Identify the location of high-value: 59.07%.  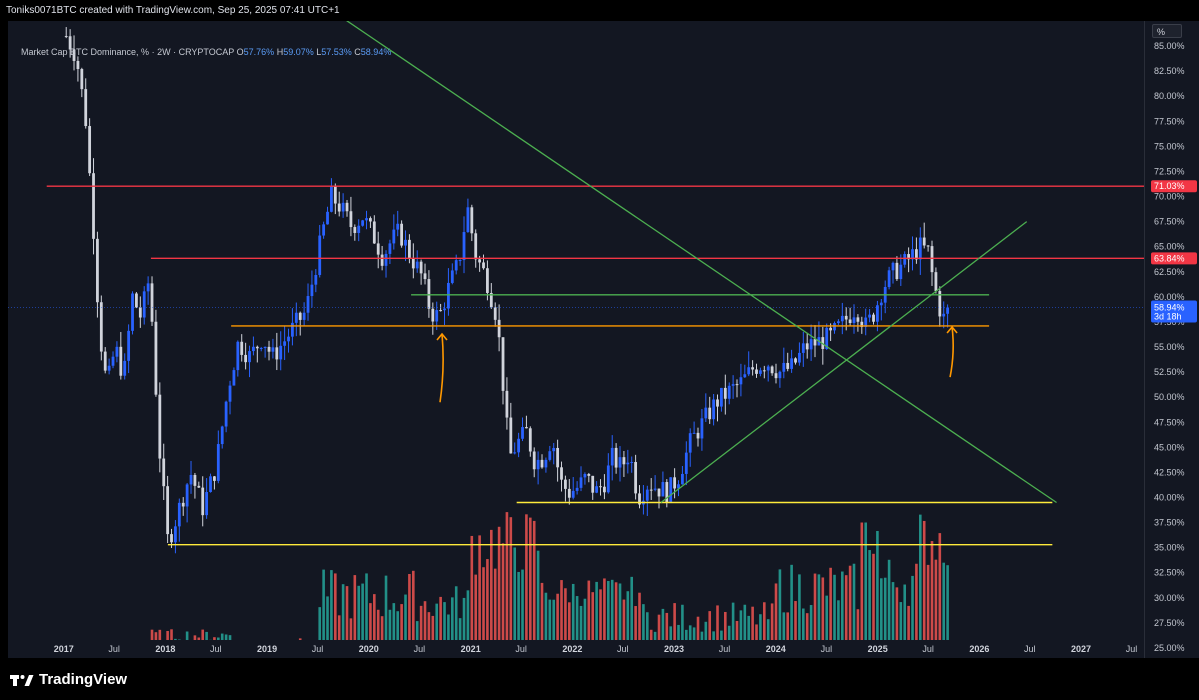
(298, 52).